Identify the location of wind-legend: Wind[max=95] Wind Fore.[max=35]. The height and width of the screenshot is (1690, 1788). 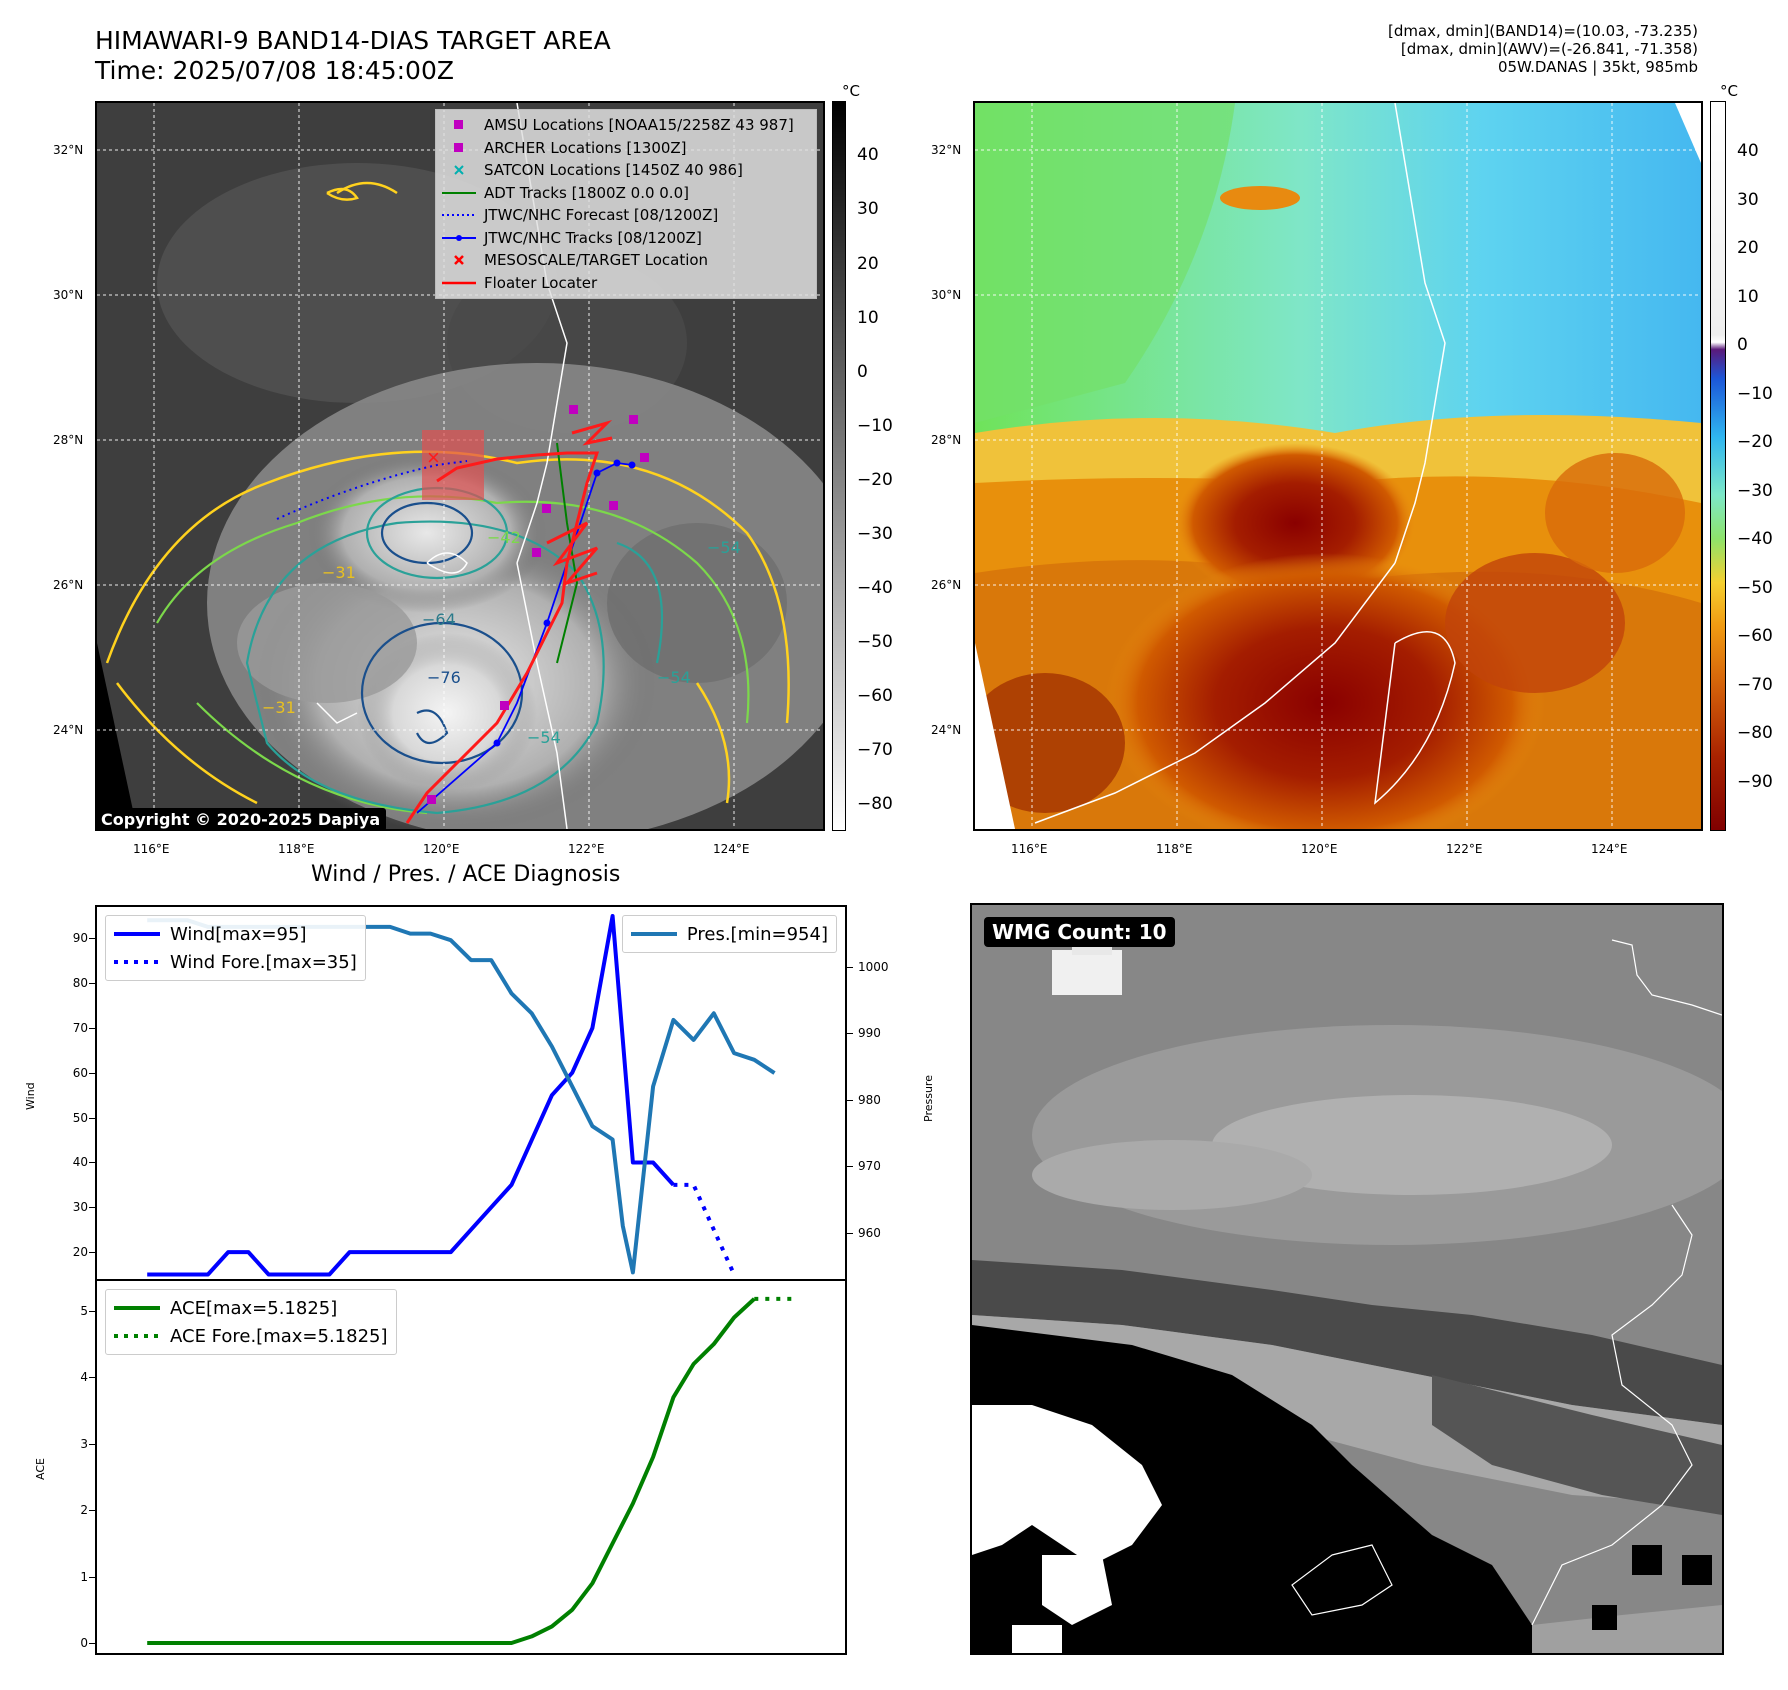
(235, 948).